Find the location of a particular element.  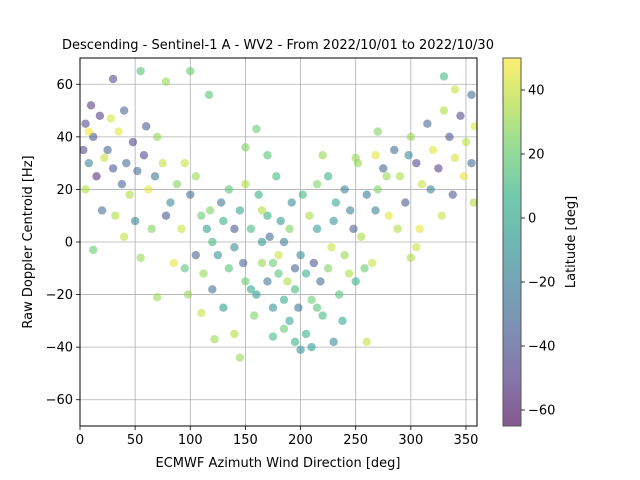

y-tick-label: −40 is located at coordinates (59, 348).